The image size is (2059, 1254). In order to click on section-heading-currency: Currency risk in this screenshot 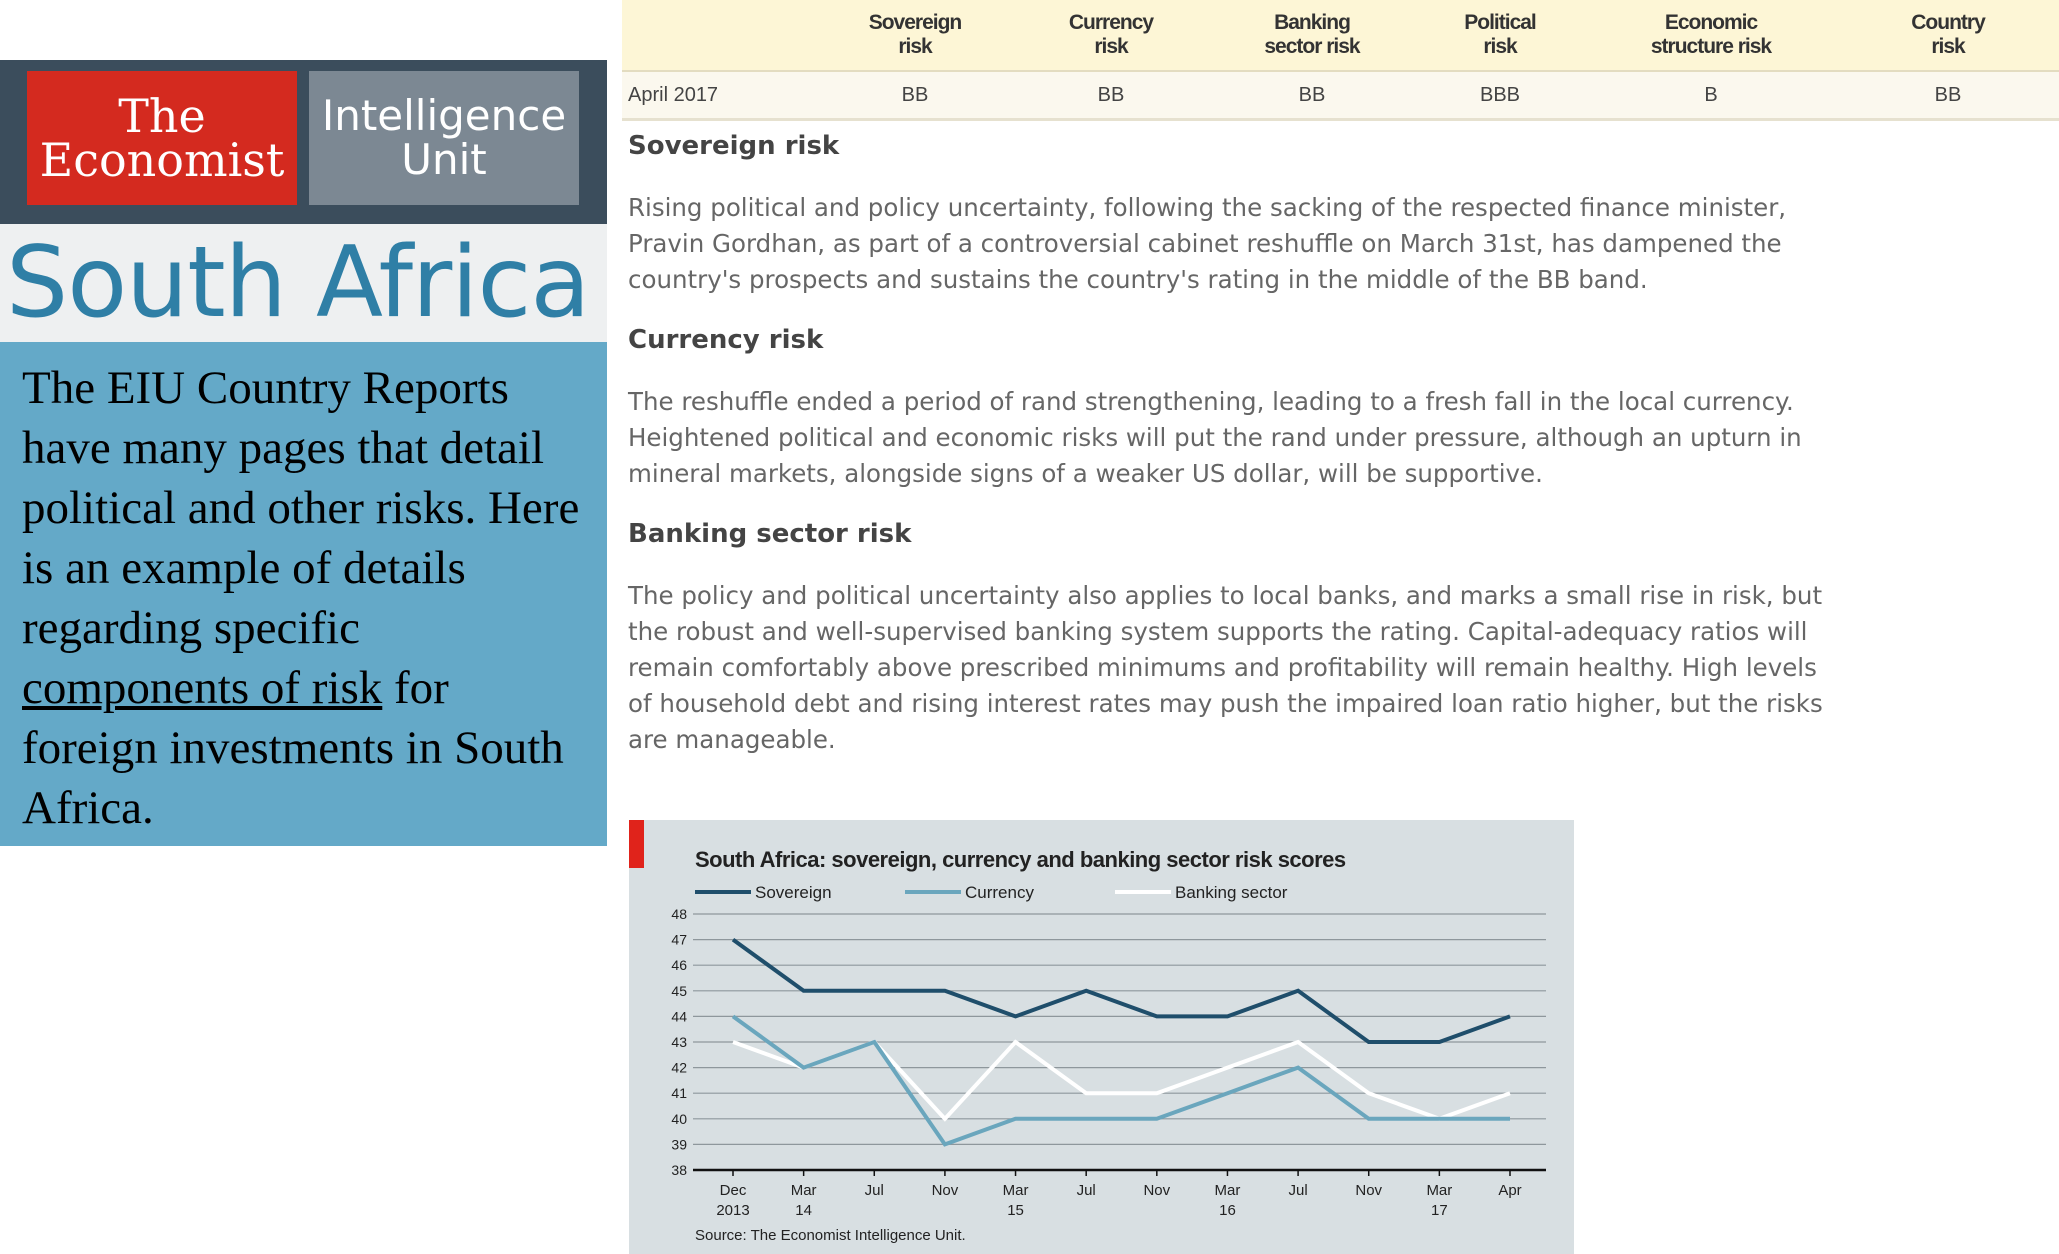, I will do `click(726, 340)`.